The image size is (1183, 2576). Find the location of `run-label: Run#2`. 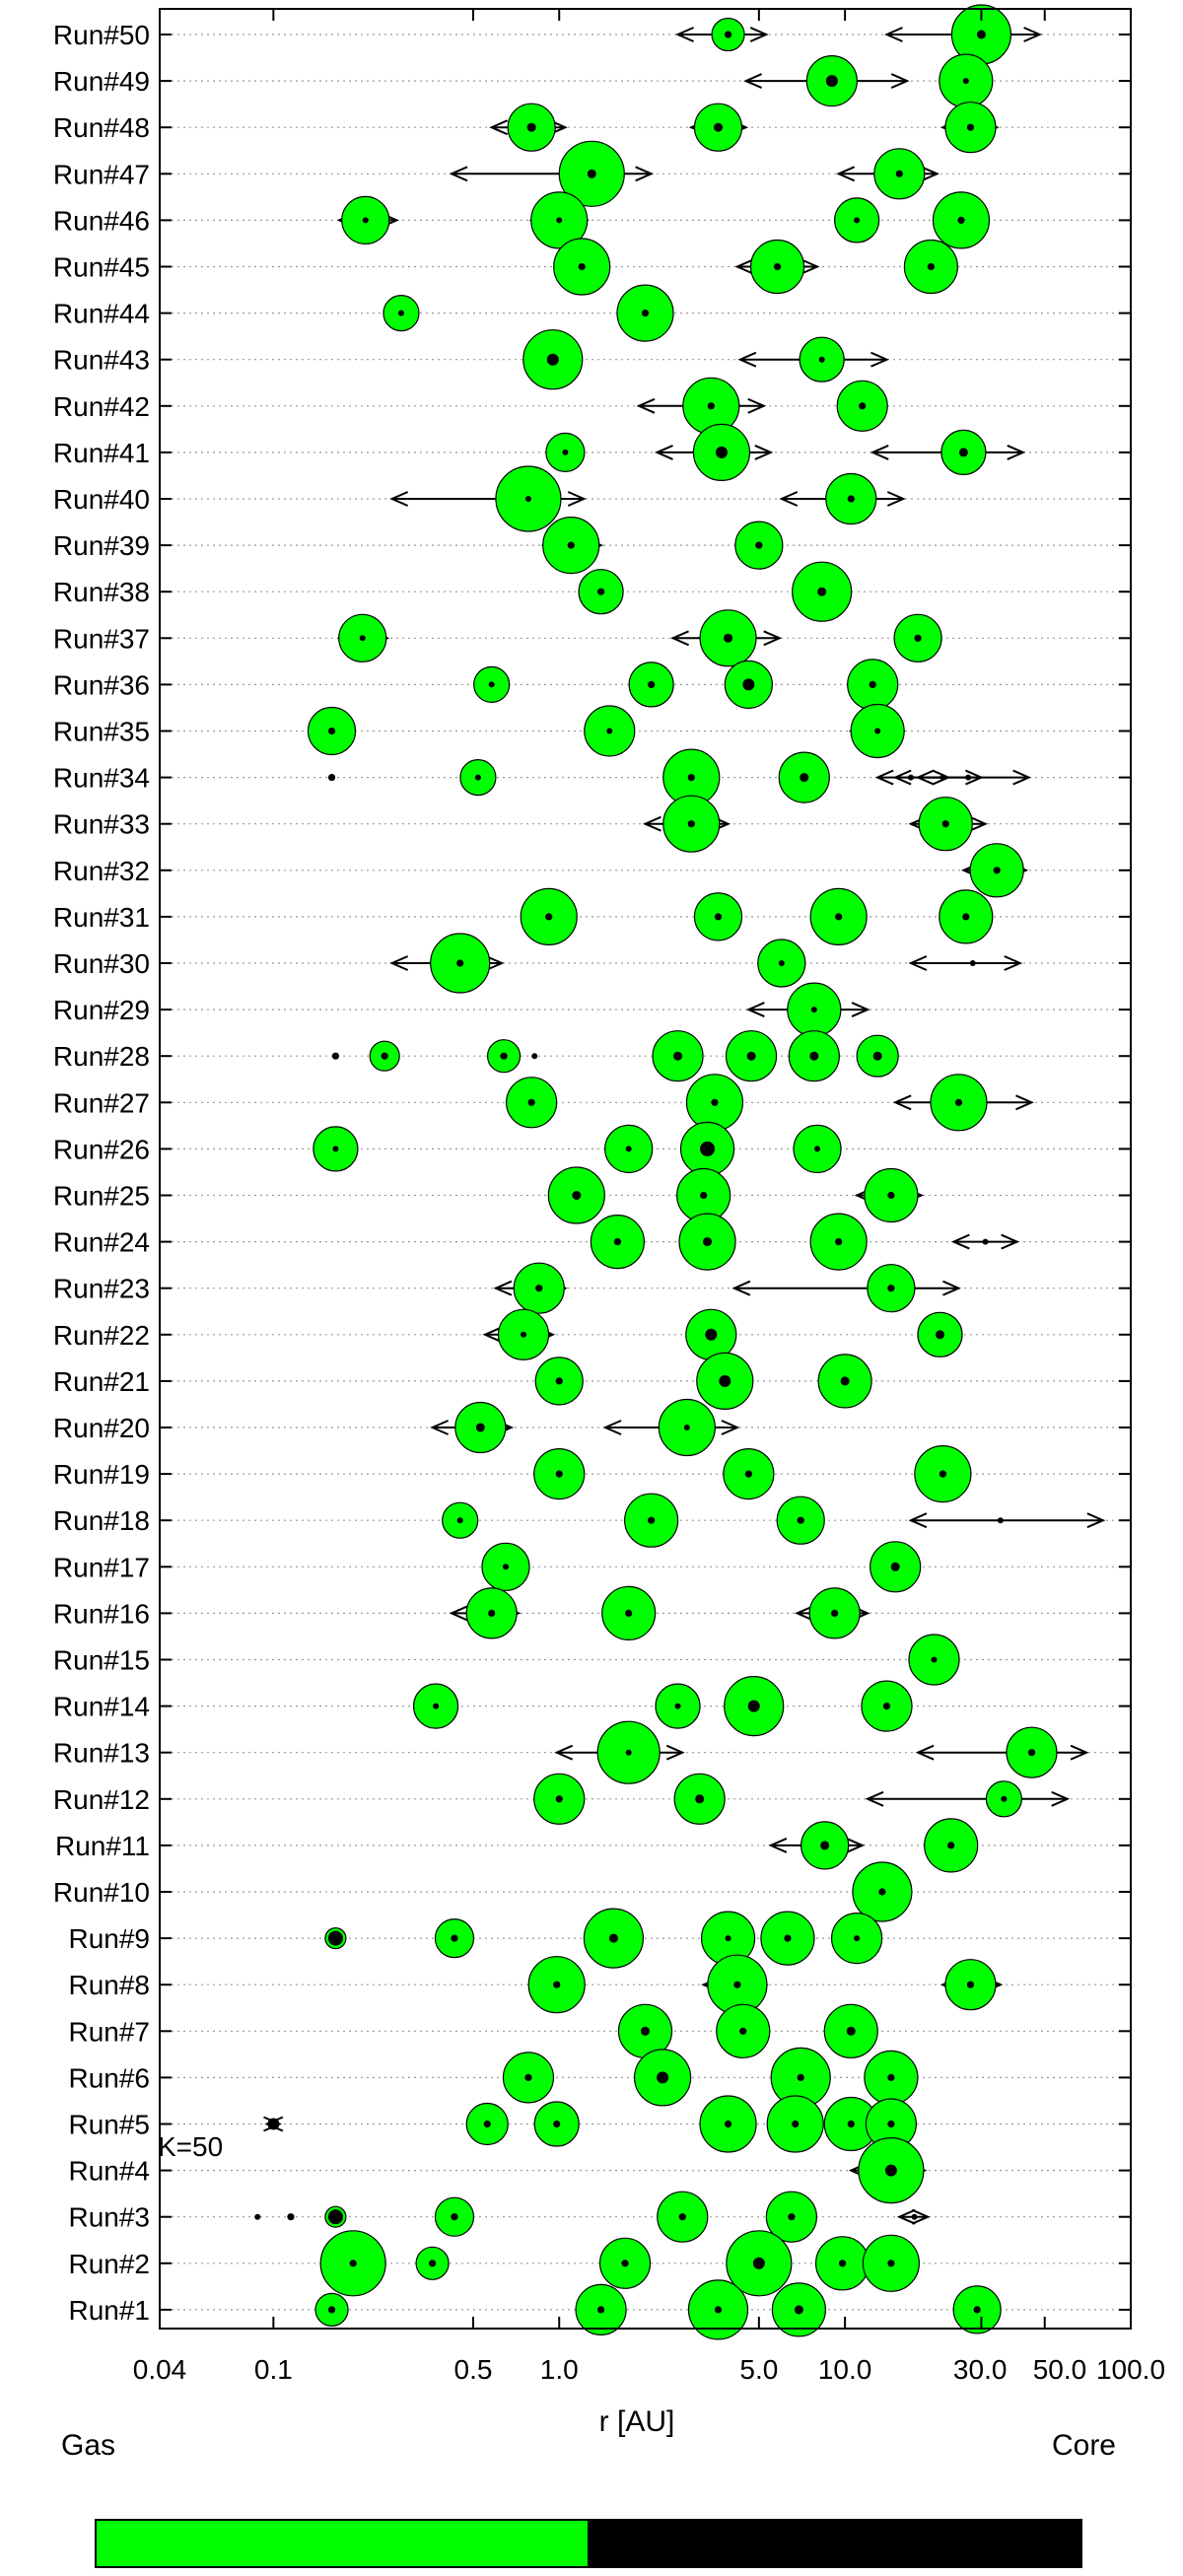

run-label: Run#2 is located at coordinates (109, 2264).